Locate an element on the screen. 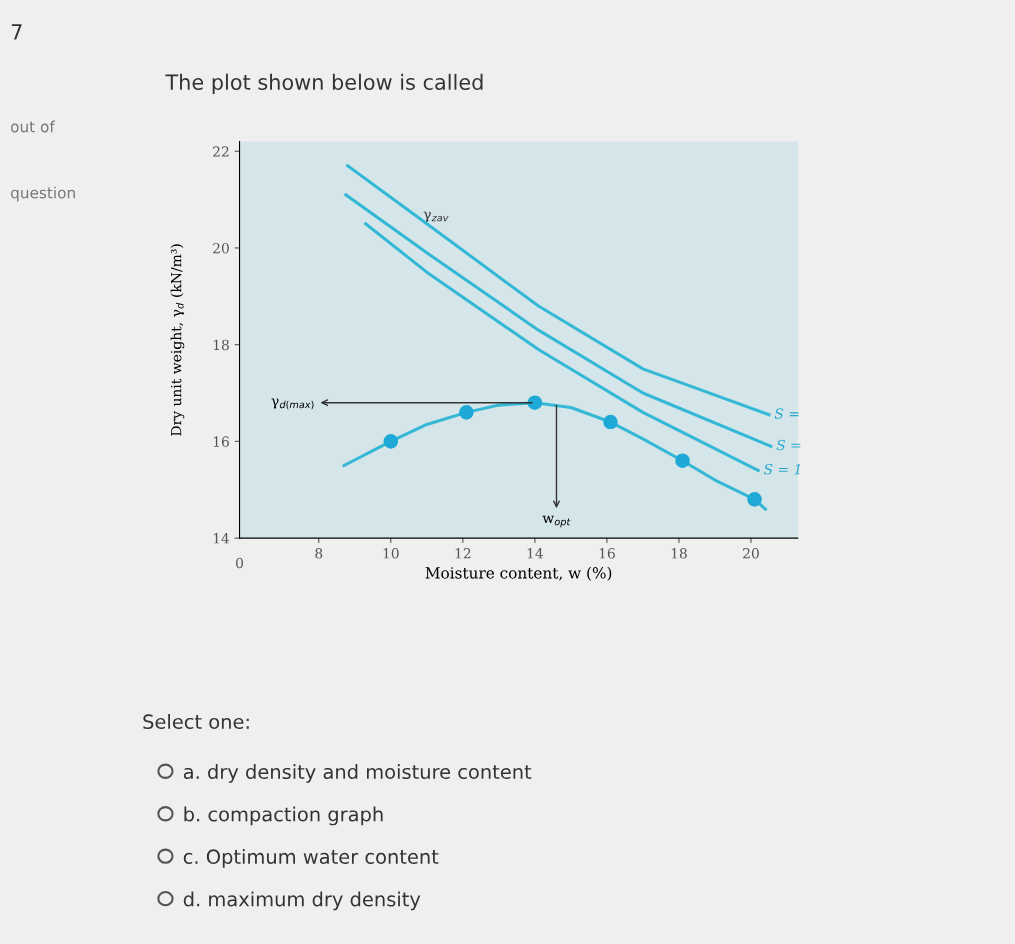 This screenshot has width=1015, height=944. x-tick-label: 8 is located at coordinates (319, 553).